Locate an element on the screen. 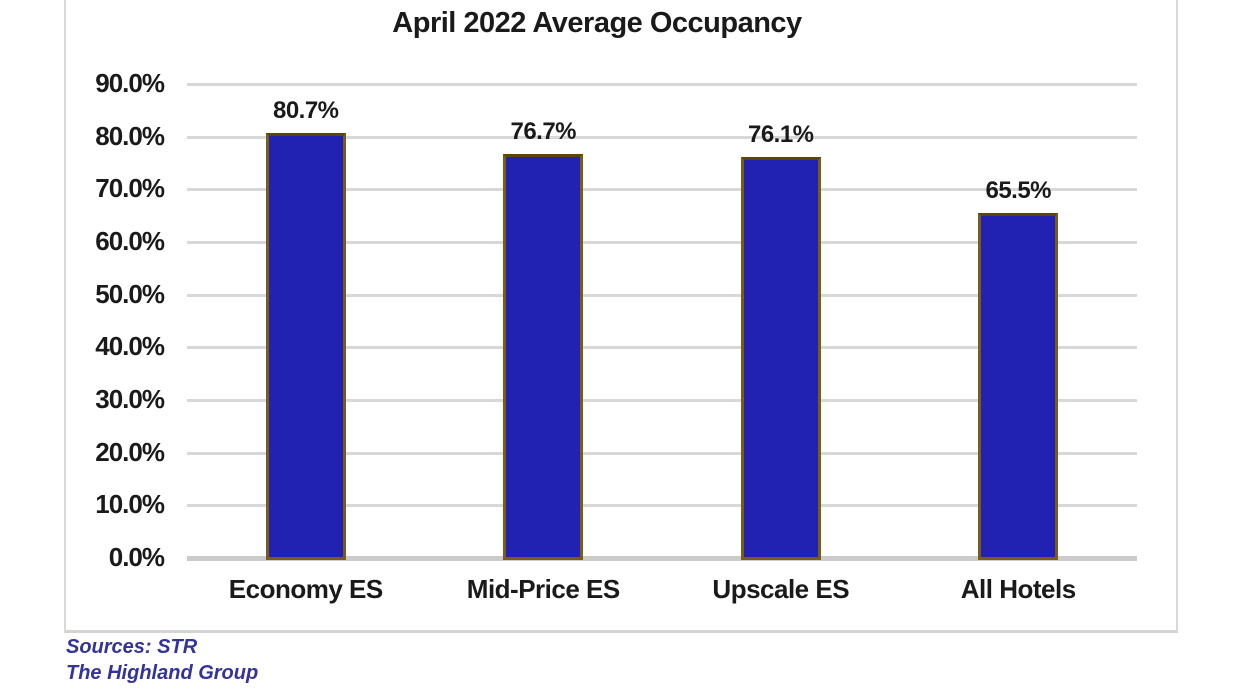 This screenshot has height=700, width=1245. sources-note: Sources: STR The Highland Group is located at coordinates (162, 660).